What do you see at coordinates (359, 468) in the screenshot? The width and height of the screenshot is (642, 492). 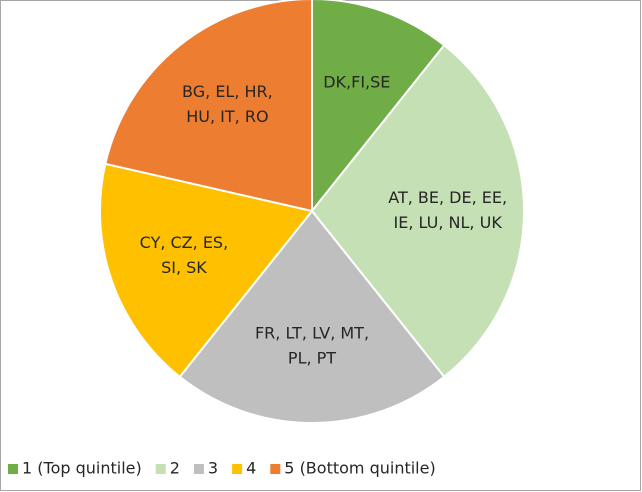 I see `legend-label: 5 (Bottom quintile)` at bounding box center [359, 468].